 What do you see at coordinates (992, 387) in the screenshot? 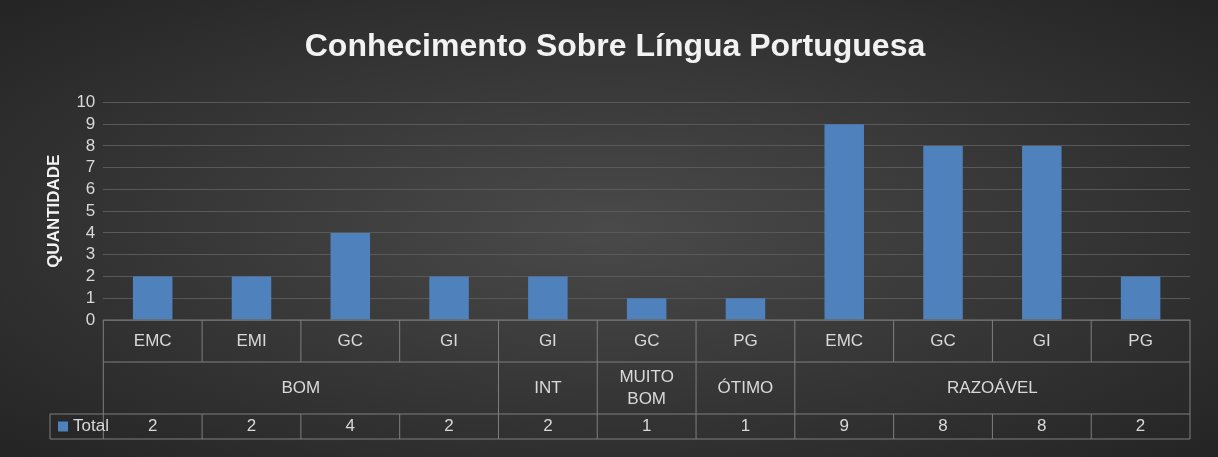
I see `text: RAZOÁVEL` at bounding box center [992, 387].